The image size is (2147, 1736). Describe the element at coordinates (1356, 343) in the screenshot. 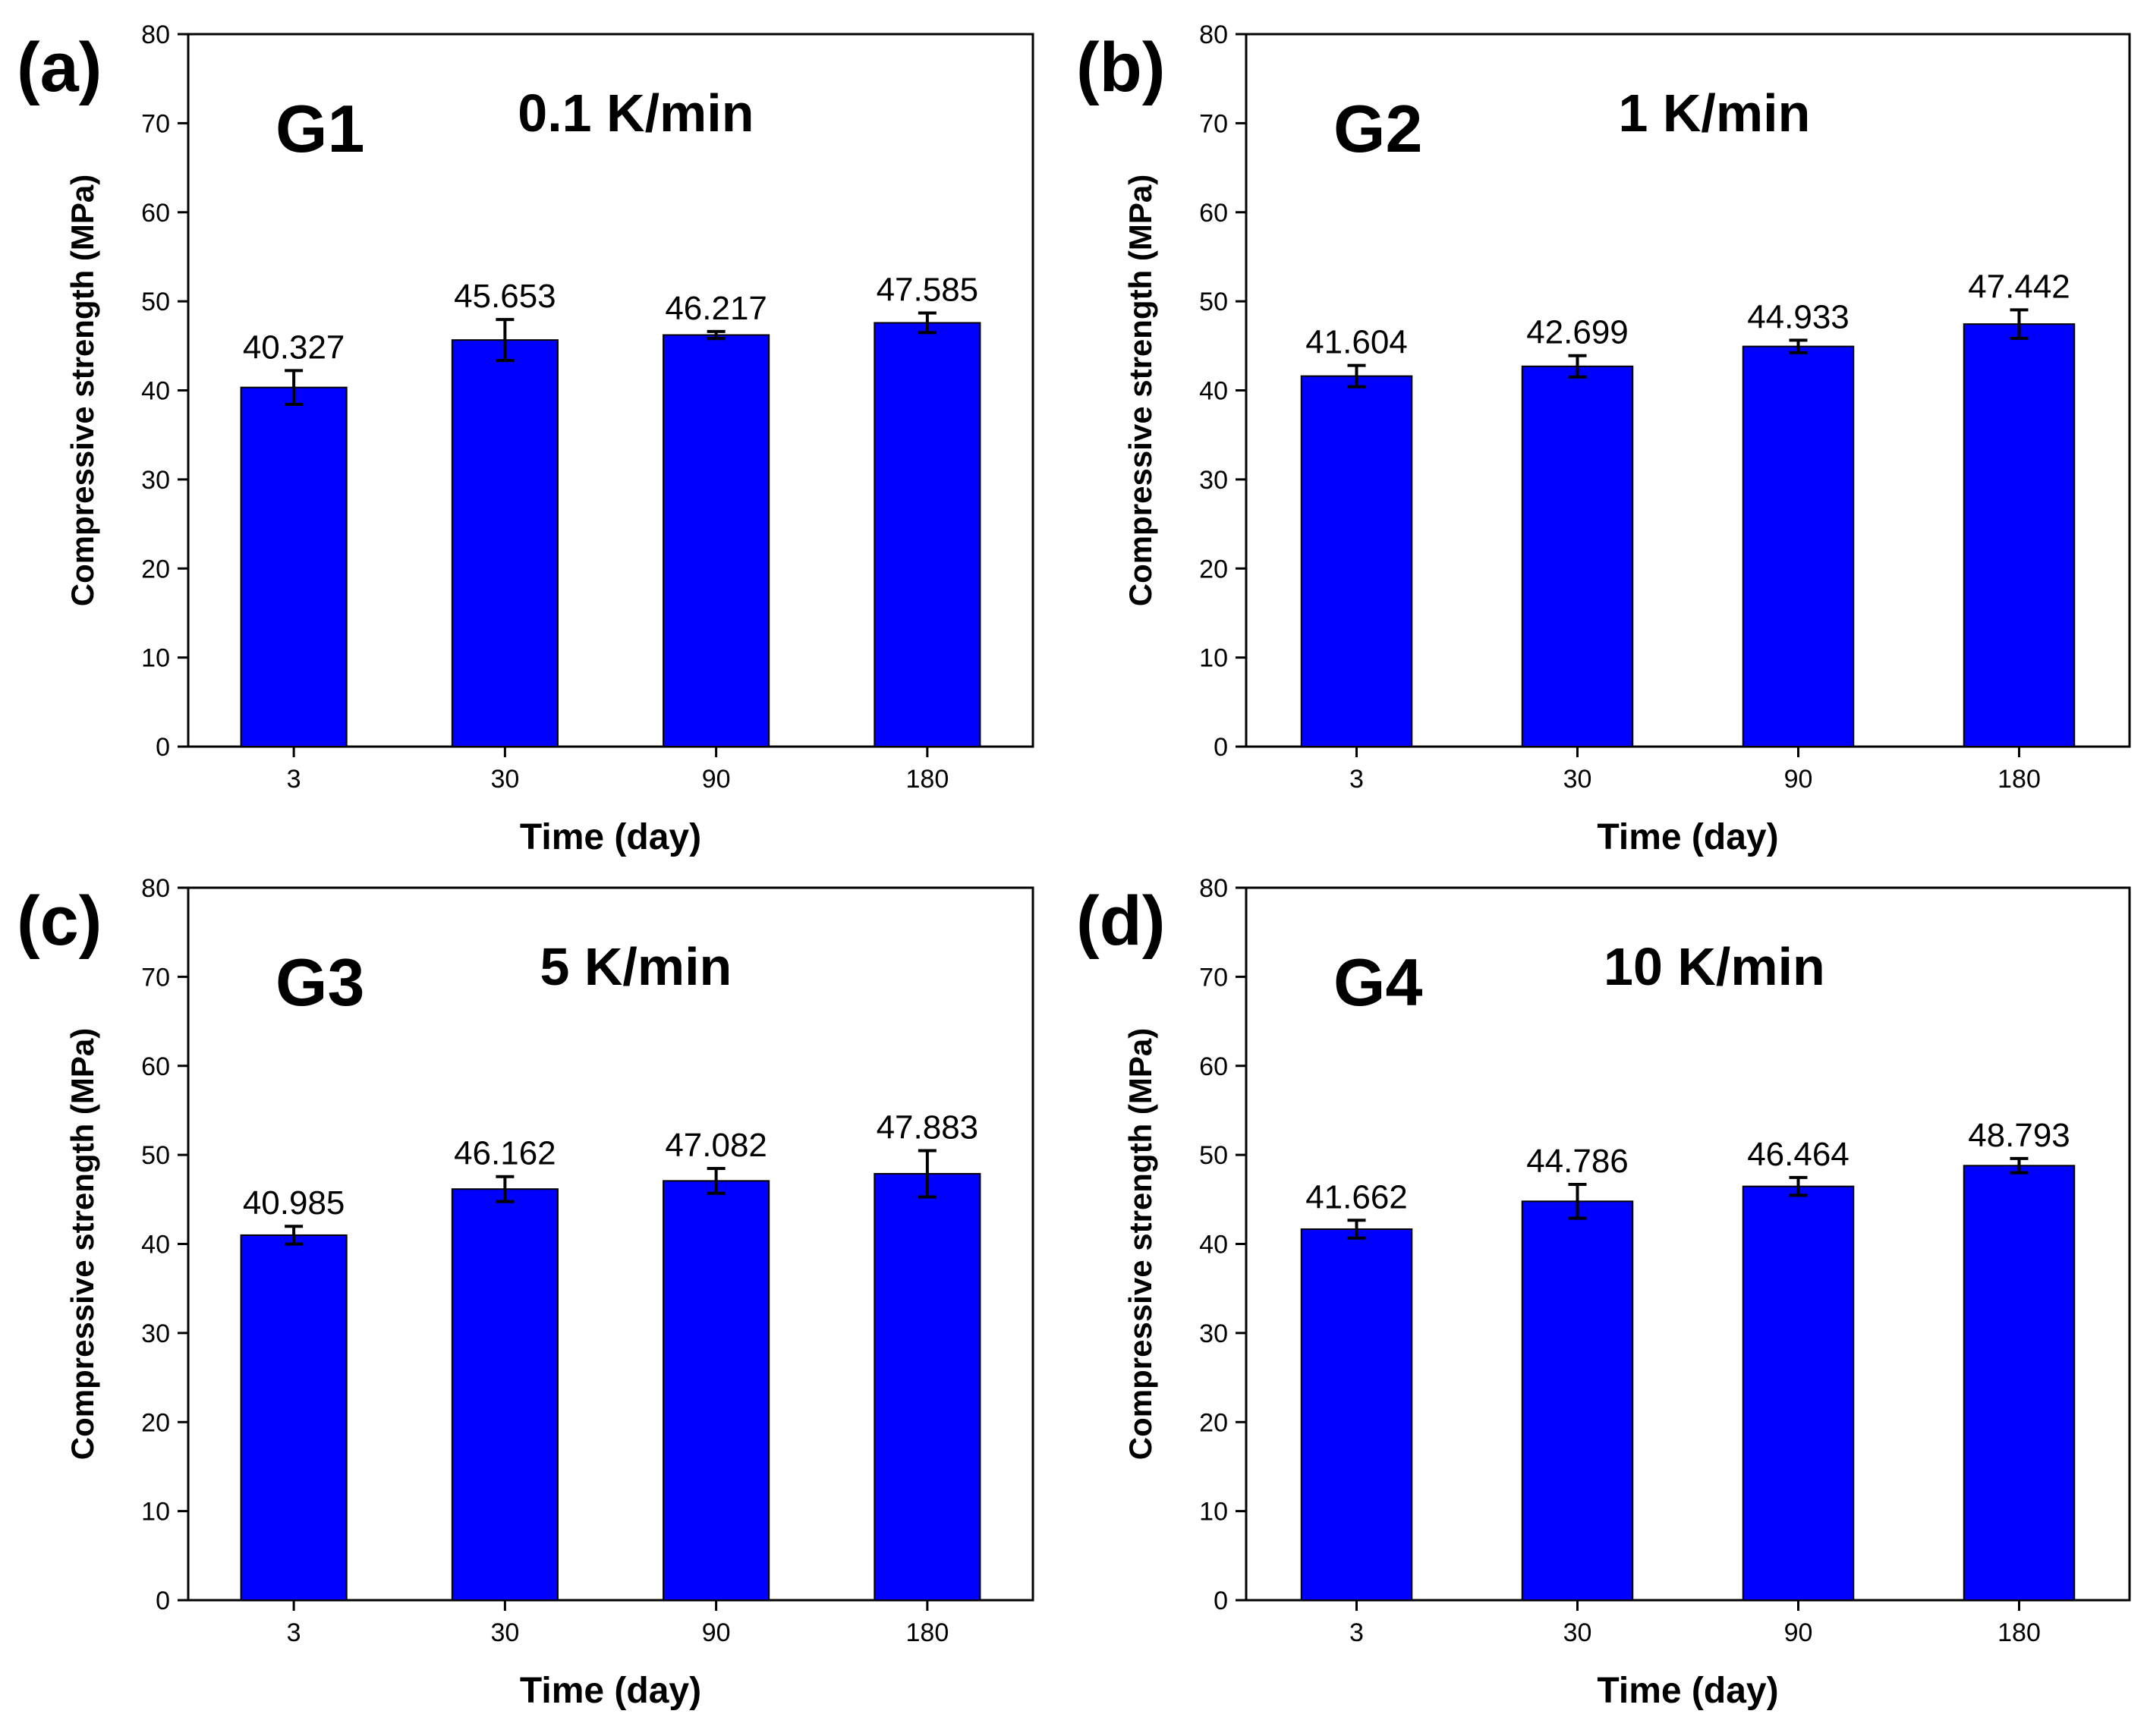

I see `data-label: 41.604` at that location.